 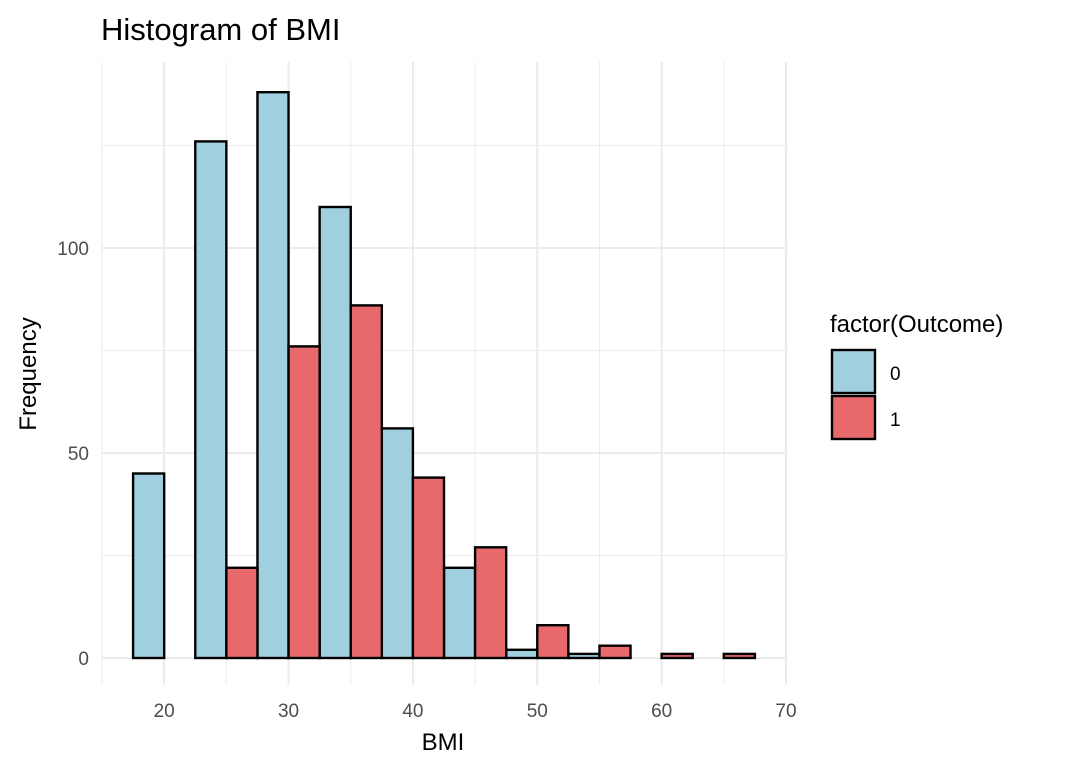 I want to click on x-tick-label-40: 40, so click(x=412, y=711).